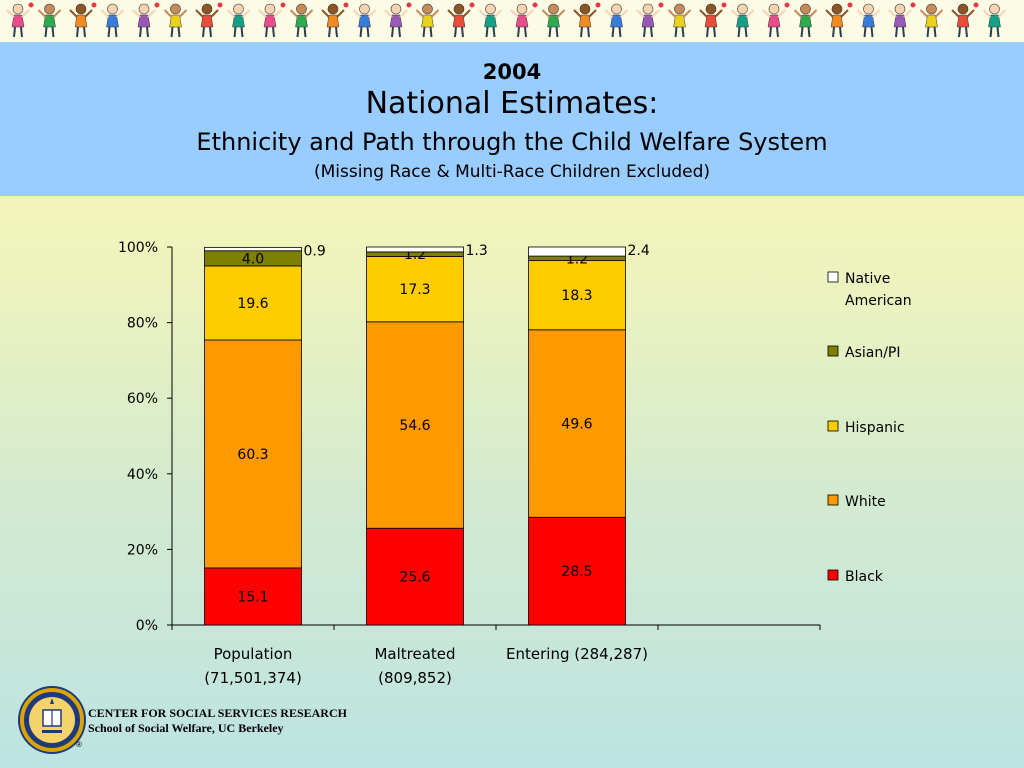 This screenshot has width=1024, height=768. I want to click on data-label: 19.6, so click(252, 304).